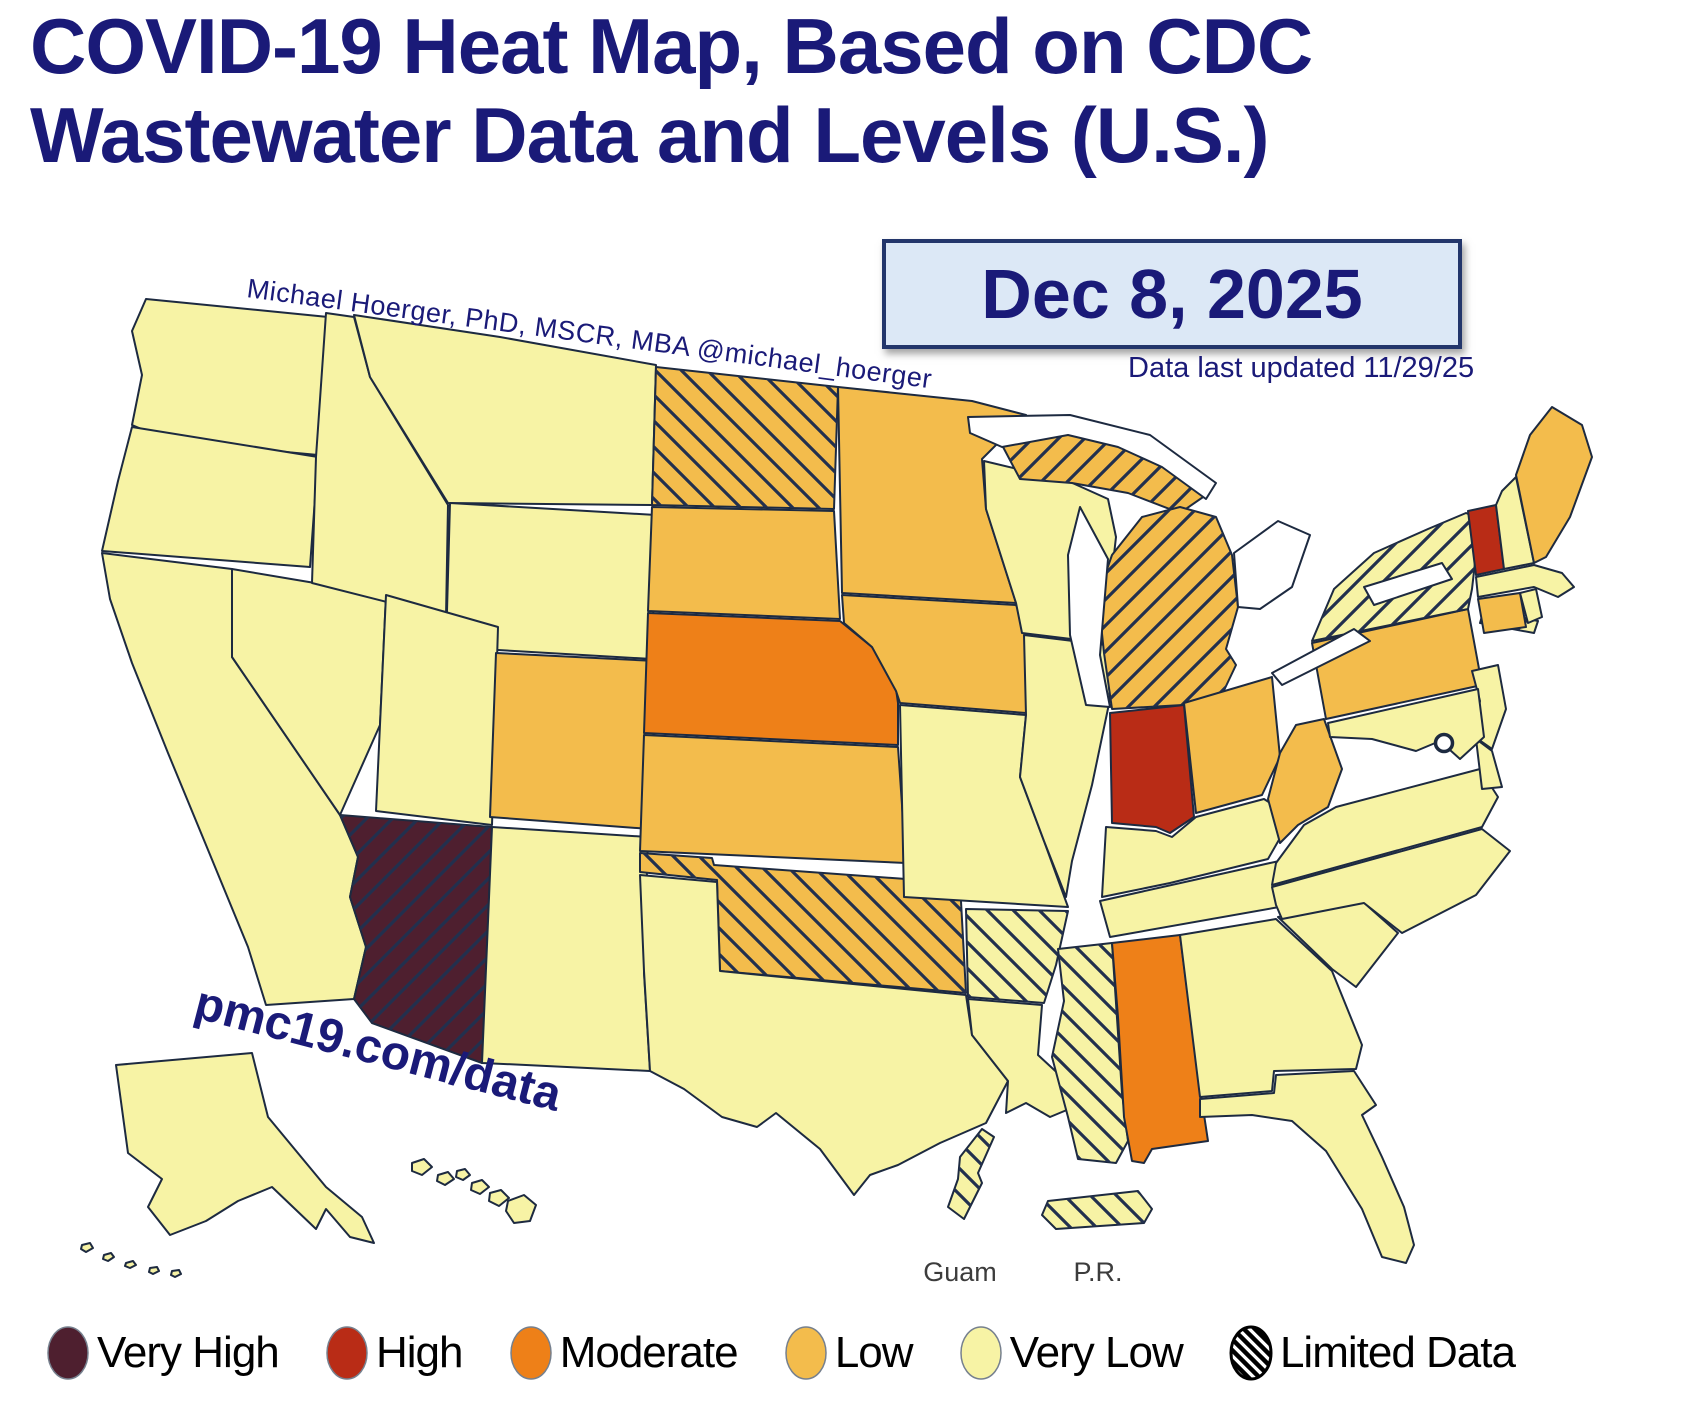 This screenshot has height=1407, width=1681. Describe the element at coordinates (1525, 581) in the screenshot. I see `state-MA` at that location.